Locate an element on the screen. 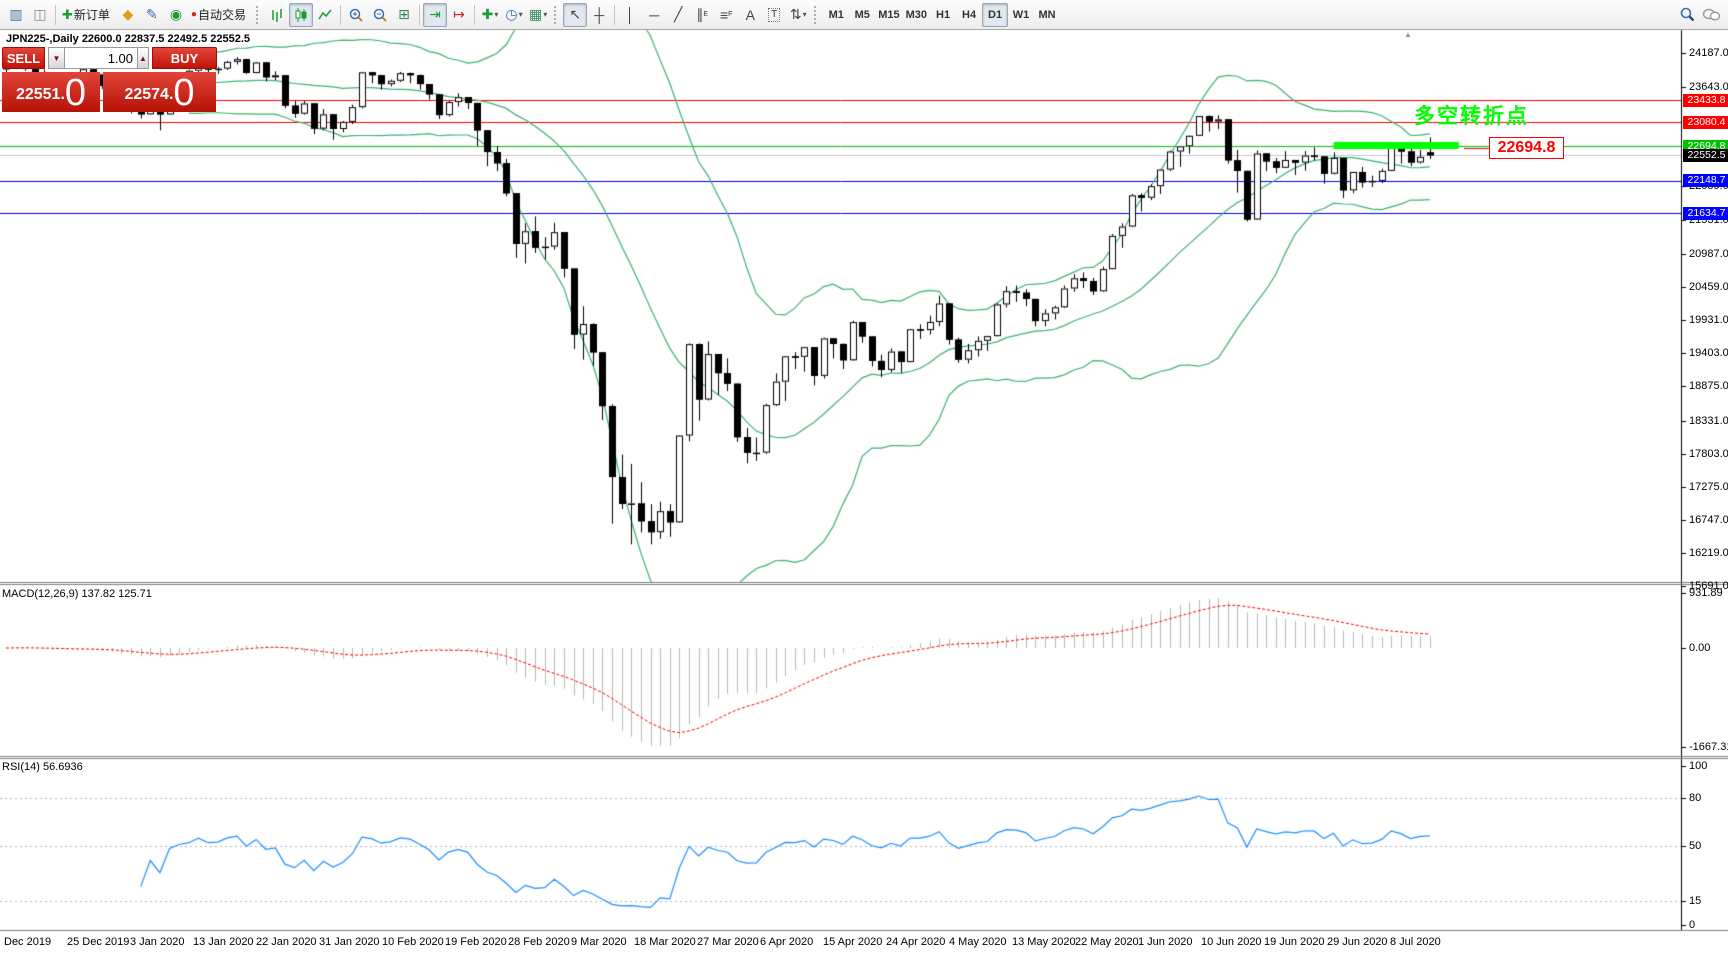 The width and height of the screenshot is (1728, 954). date-axis-label: 24 Apr 2020 is located at coordinates (916, 942).